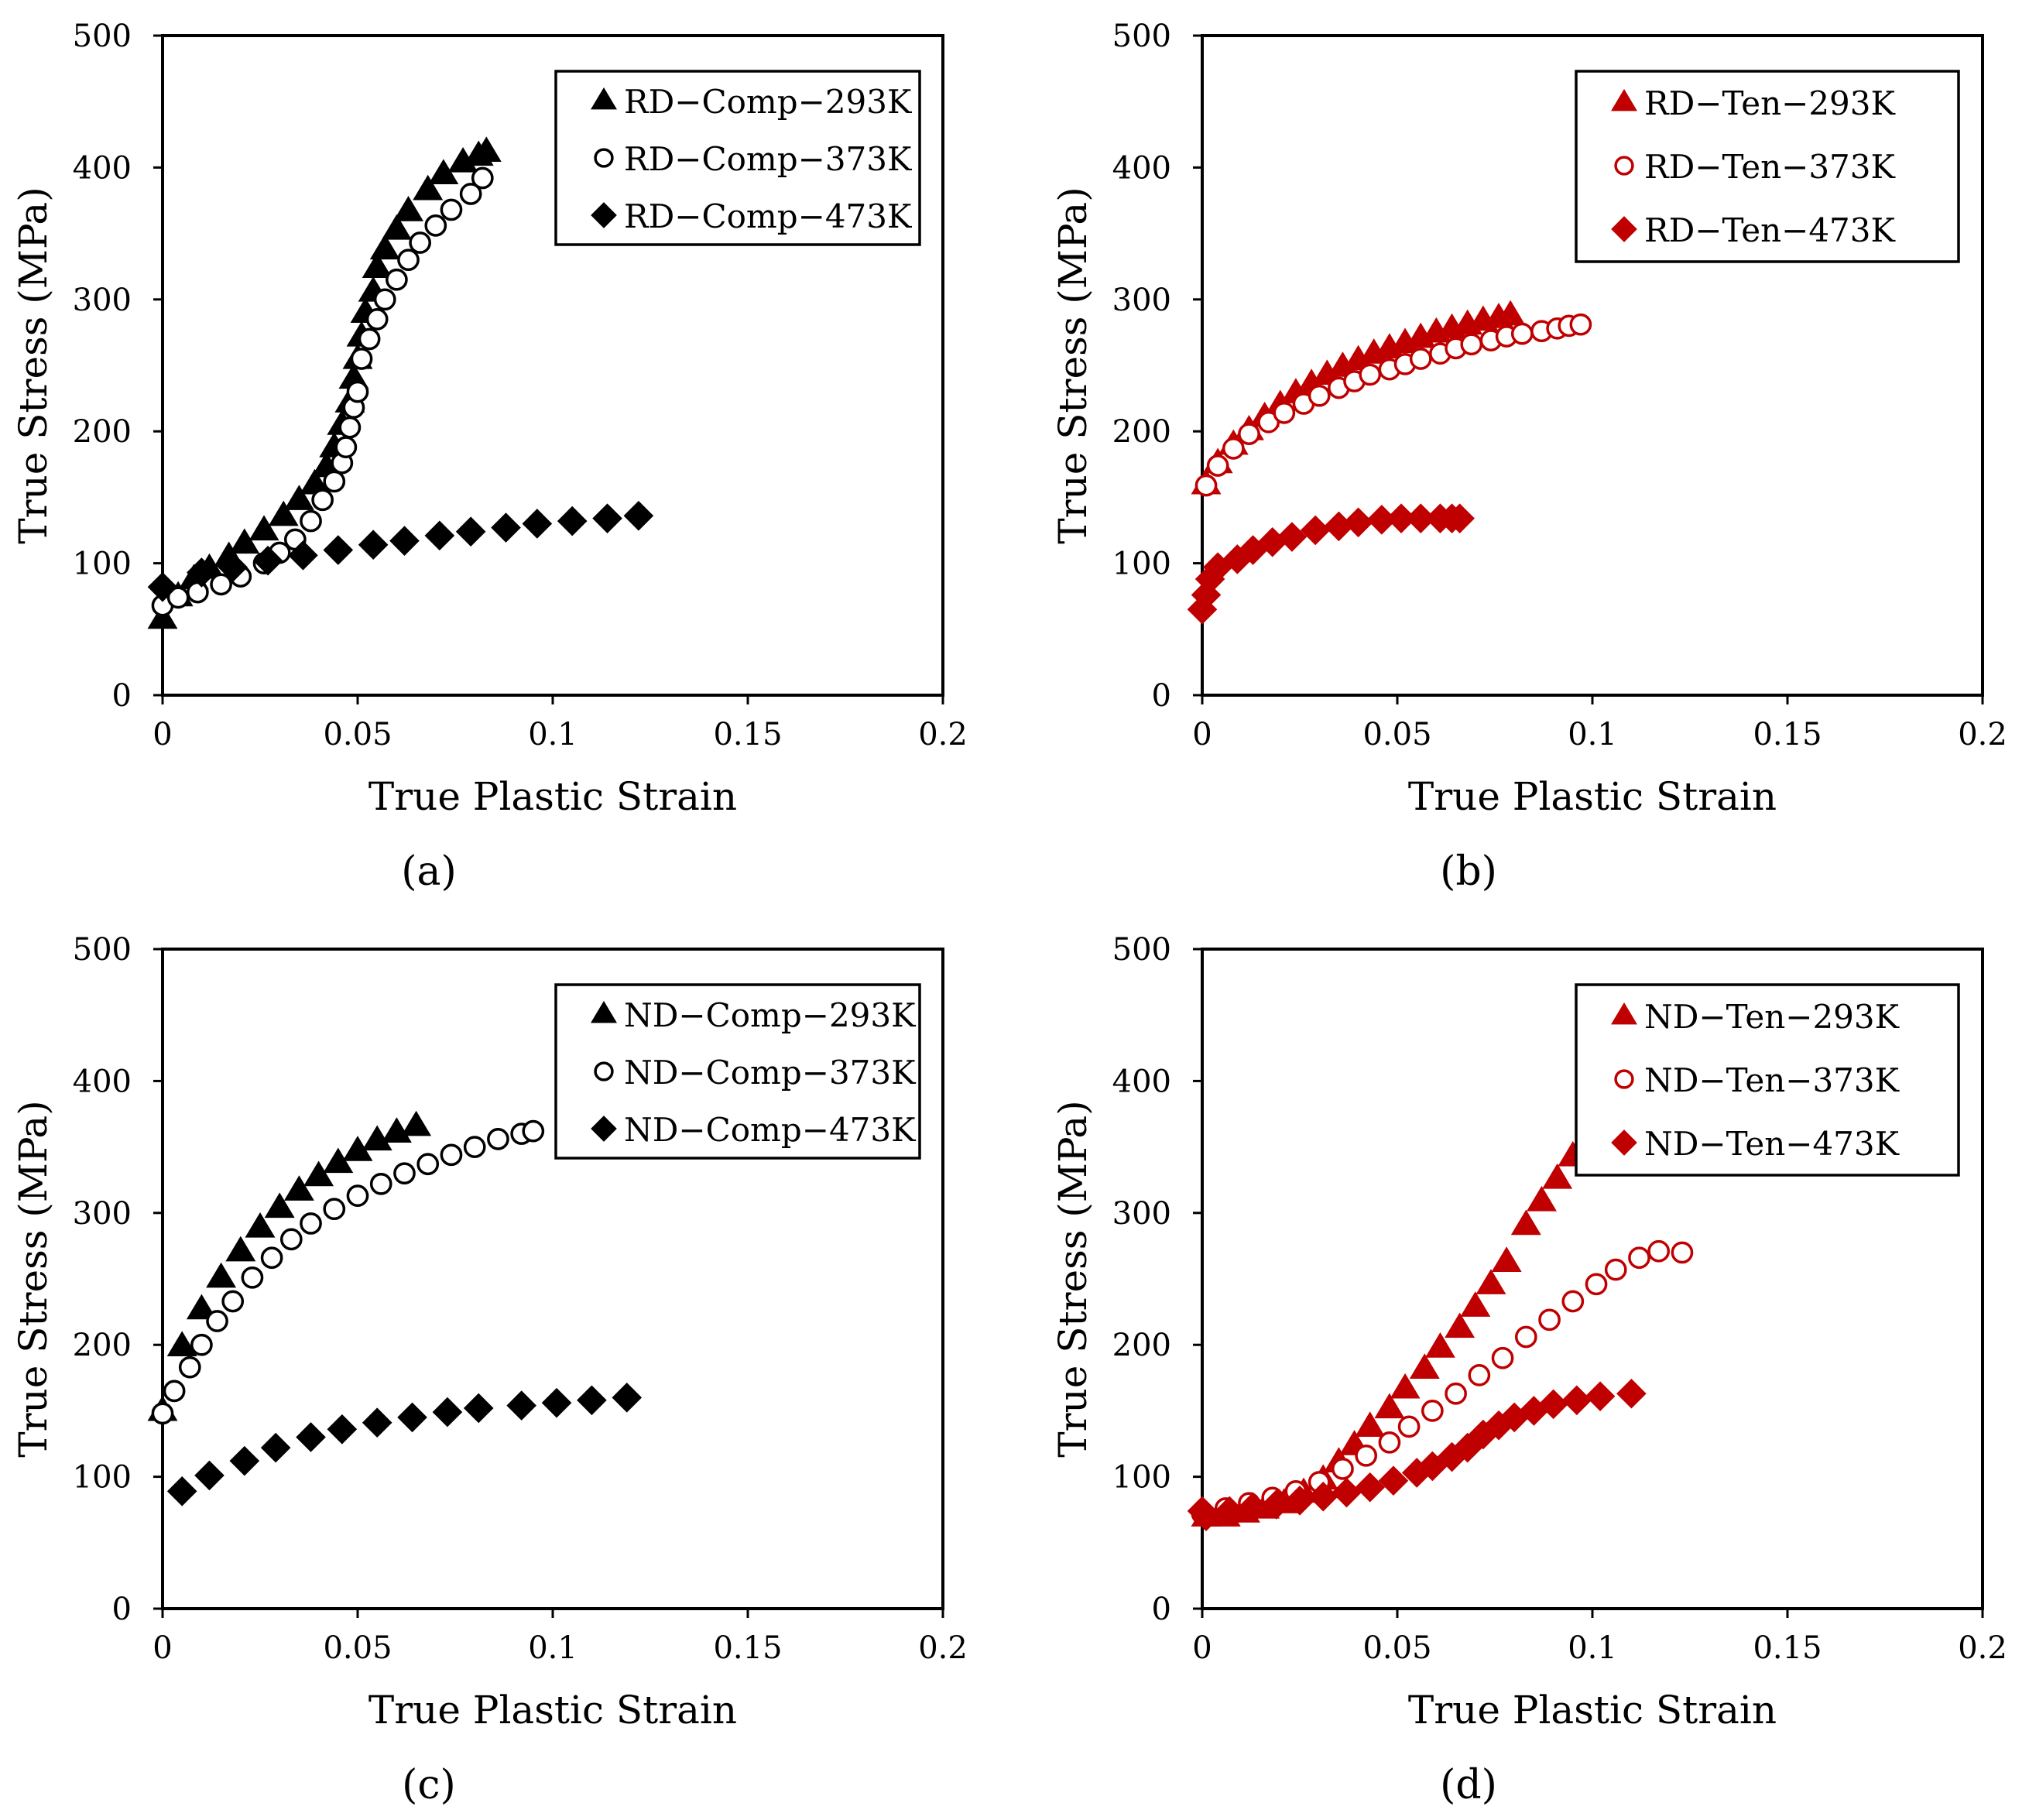 This screenshot has height=1820, width=2029. Describe the element at coordinates (122, 1610) in the screenshot. I see `y-tick-label: 0` at that location.